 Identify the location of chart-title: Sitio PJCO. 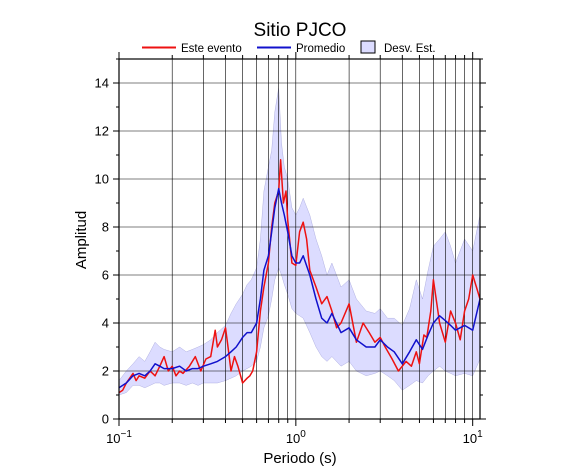
(300, 30).